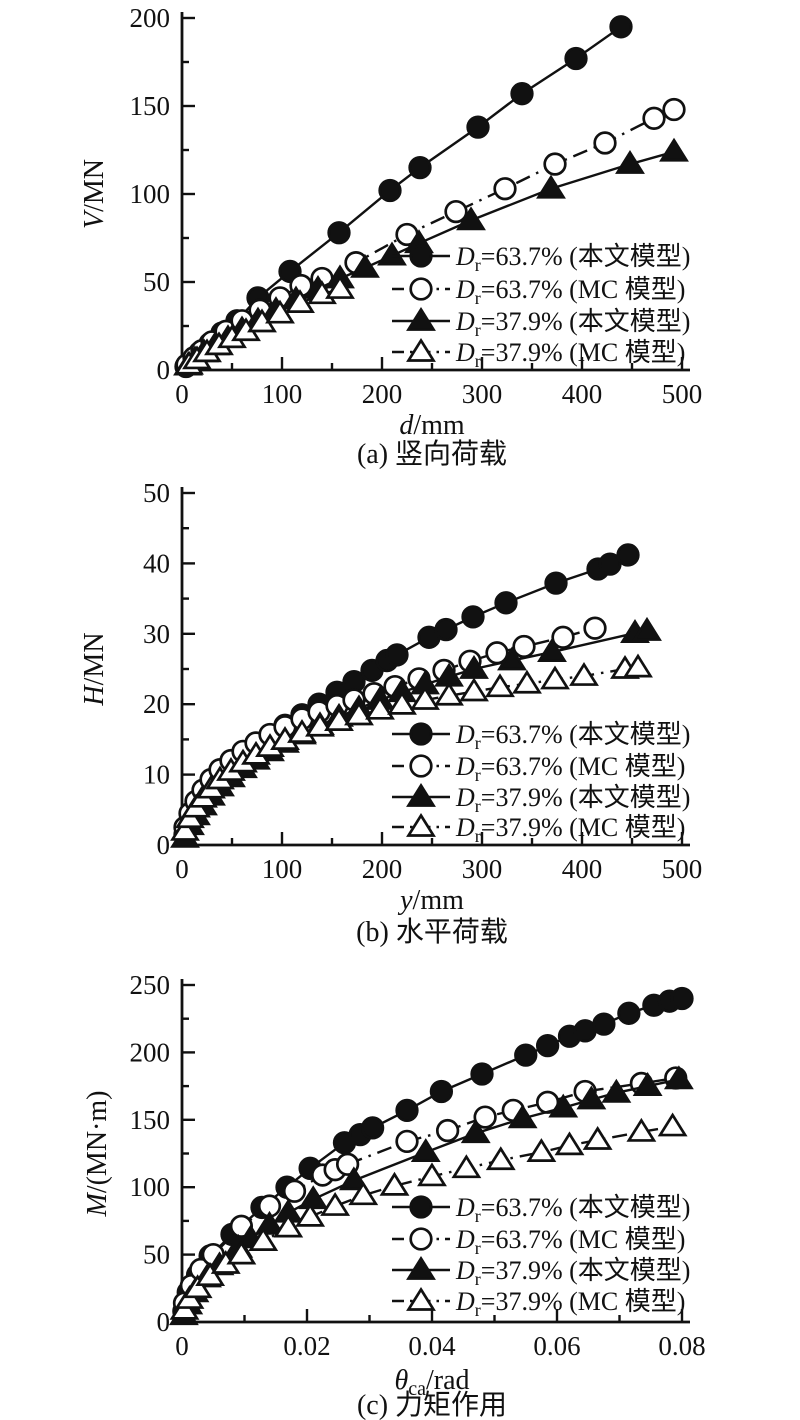  I want to click on y-axis-title: M/(MN·m), so click(97, 1154).